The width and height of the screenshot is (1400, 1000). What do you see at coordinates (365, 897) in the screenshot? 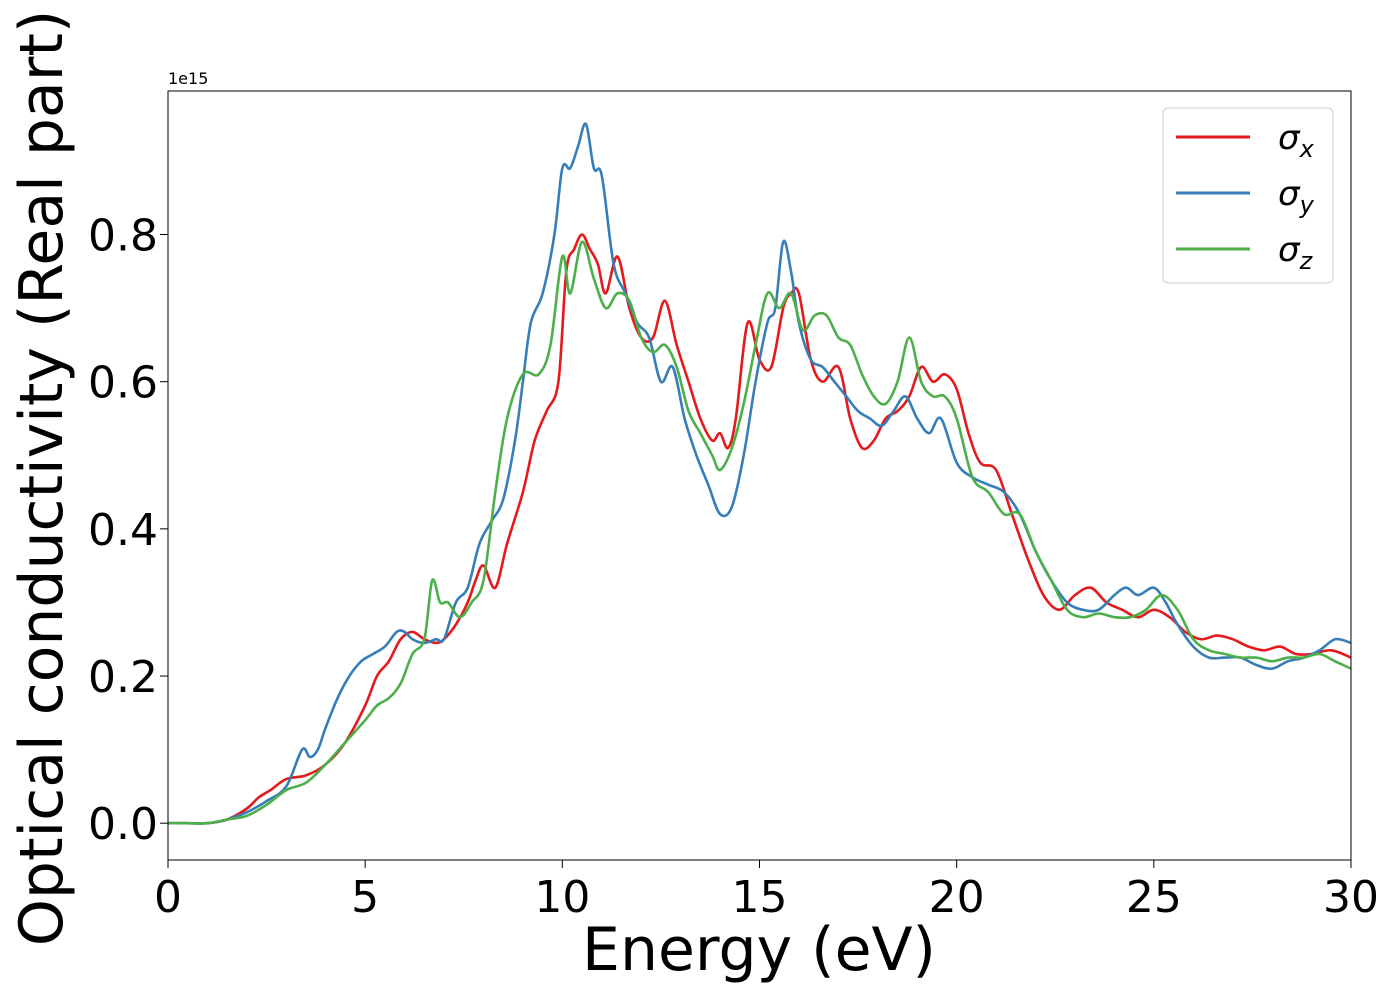
I see `x-tick-label: 5` at bounding box center [365, 897].